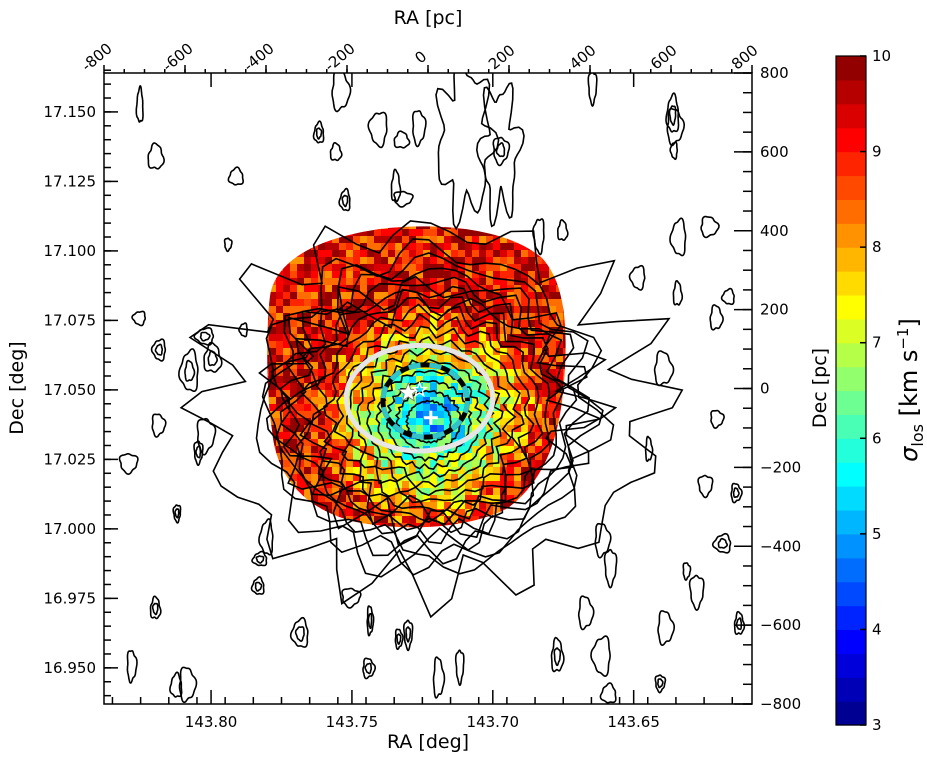 The height and width of the screenshot is (761, 927). Describe the element at coordinates (428, 415) in the screenshot. I see `contour-line` at that location.